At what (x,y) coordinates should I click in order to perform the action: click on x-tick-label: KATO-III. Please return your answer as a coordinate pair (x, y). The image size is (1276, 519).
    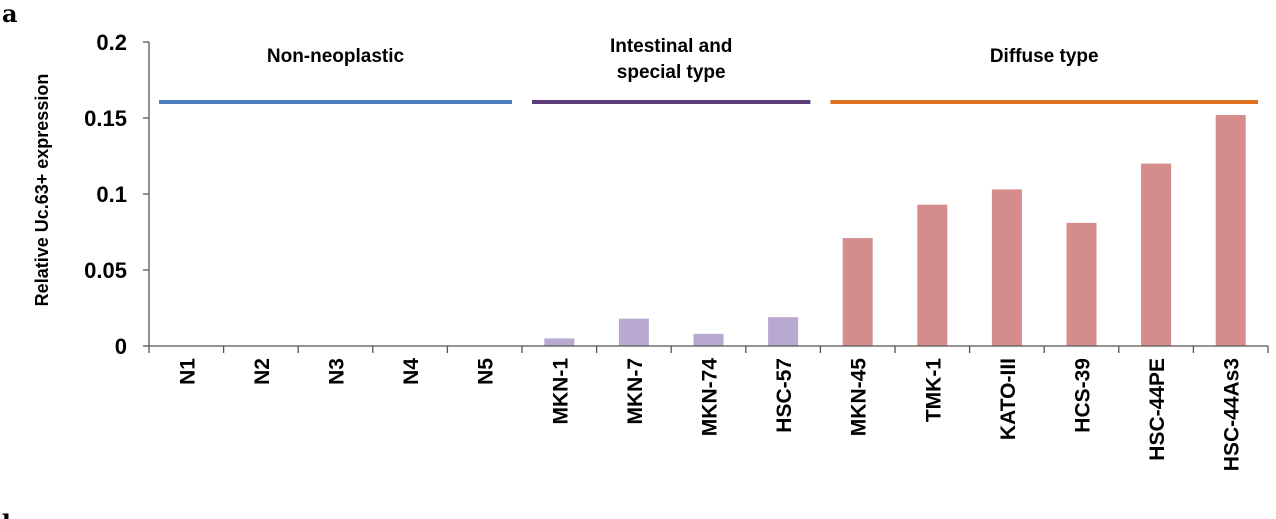
    Looking at the image, I should click on (1008, 399).